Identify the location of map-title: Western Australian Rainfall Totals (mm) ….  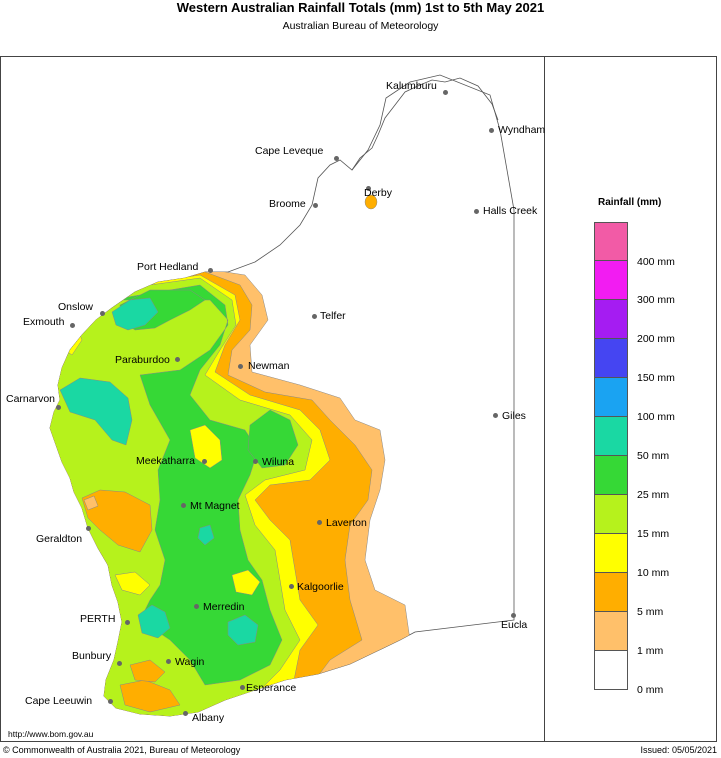
(360, 7).